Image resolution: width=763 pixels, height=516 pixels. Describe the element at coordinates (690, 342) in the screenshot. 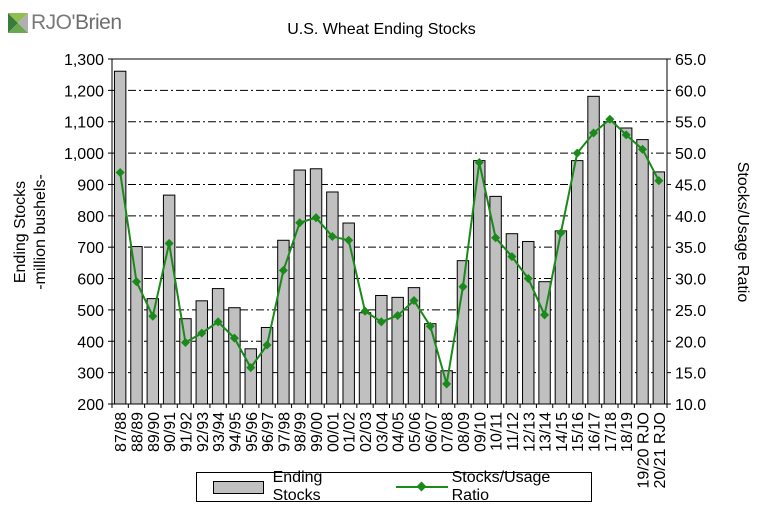

I see `right-tick-label: 20.0` at that location.